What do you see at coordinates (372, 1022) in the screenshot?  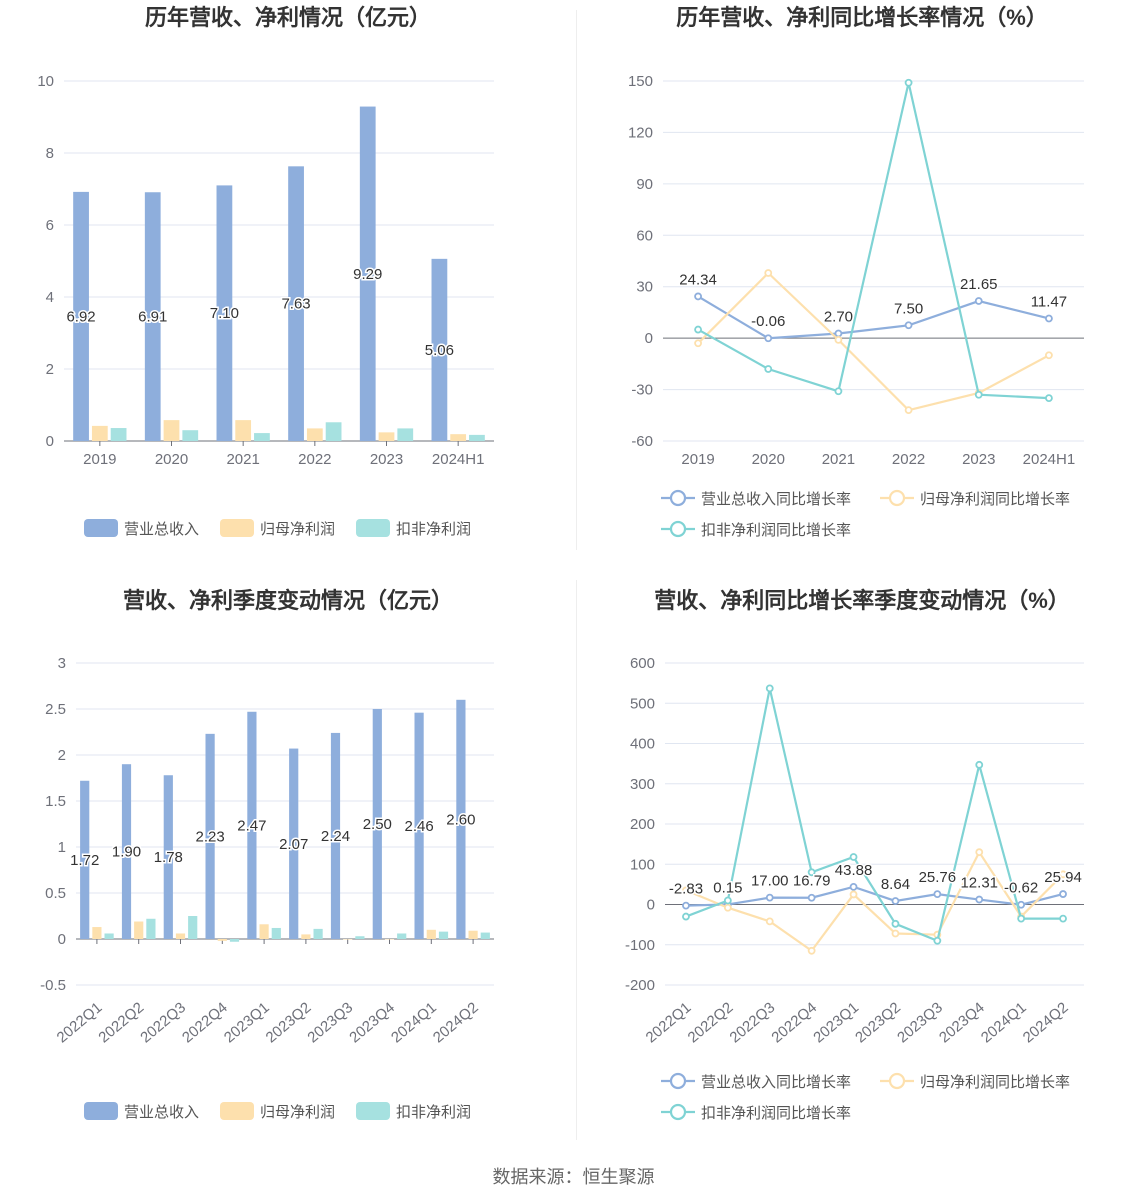 I see `x-tick-label: 2023Q4` at bounding box center [372, 1022].